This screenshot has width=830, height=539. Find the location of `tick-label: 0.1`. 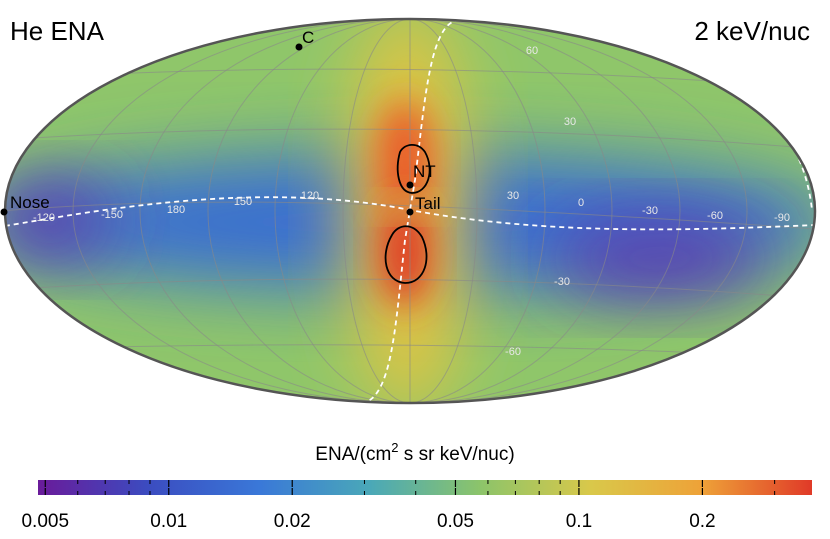

tick-label: 0.1 is located at coordinates (579, 521).